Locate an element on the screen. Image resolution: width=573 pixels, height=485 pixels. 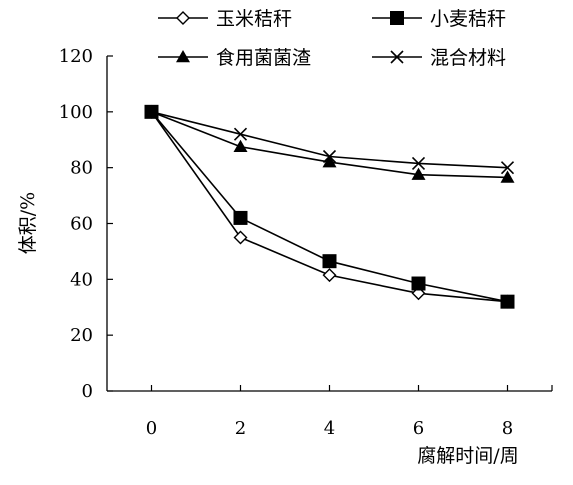
x-tick-label: 0 is located at coordinates (151, 428).